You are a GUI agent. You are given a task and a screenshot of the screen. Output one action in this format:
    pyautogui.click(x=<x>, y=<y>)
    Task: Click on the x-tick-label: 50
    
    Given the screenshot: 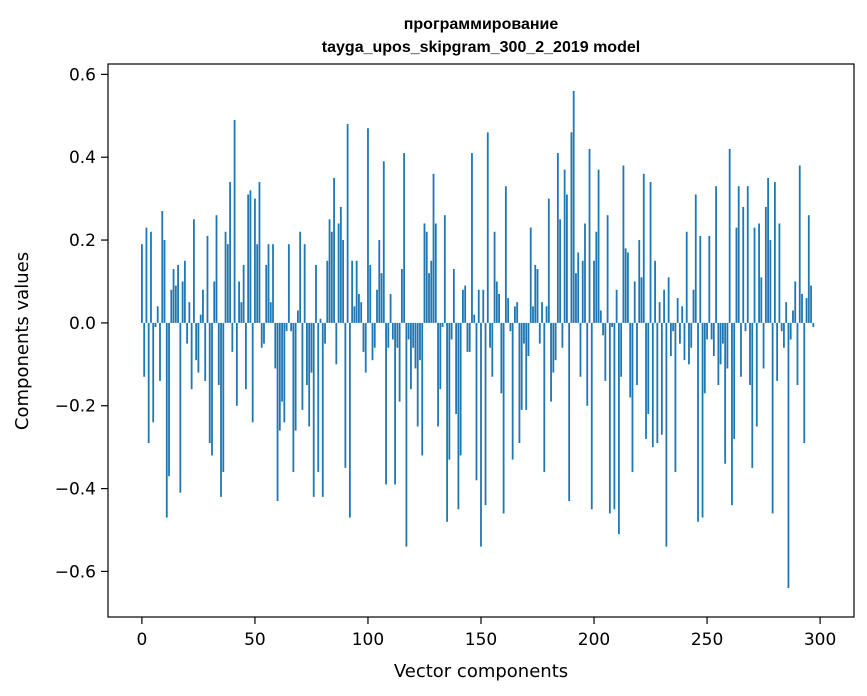 What is the action you would take?
    pyautogui.click(x=255, y=640)
    